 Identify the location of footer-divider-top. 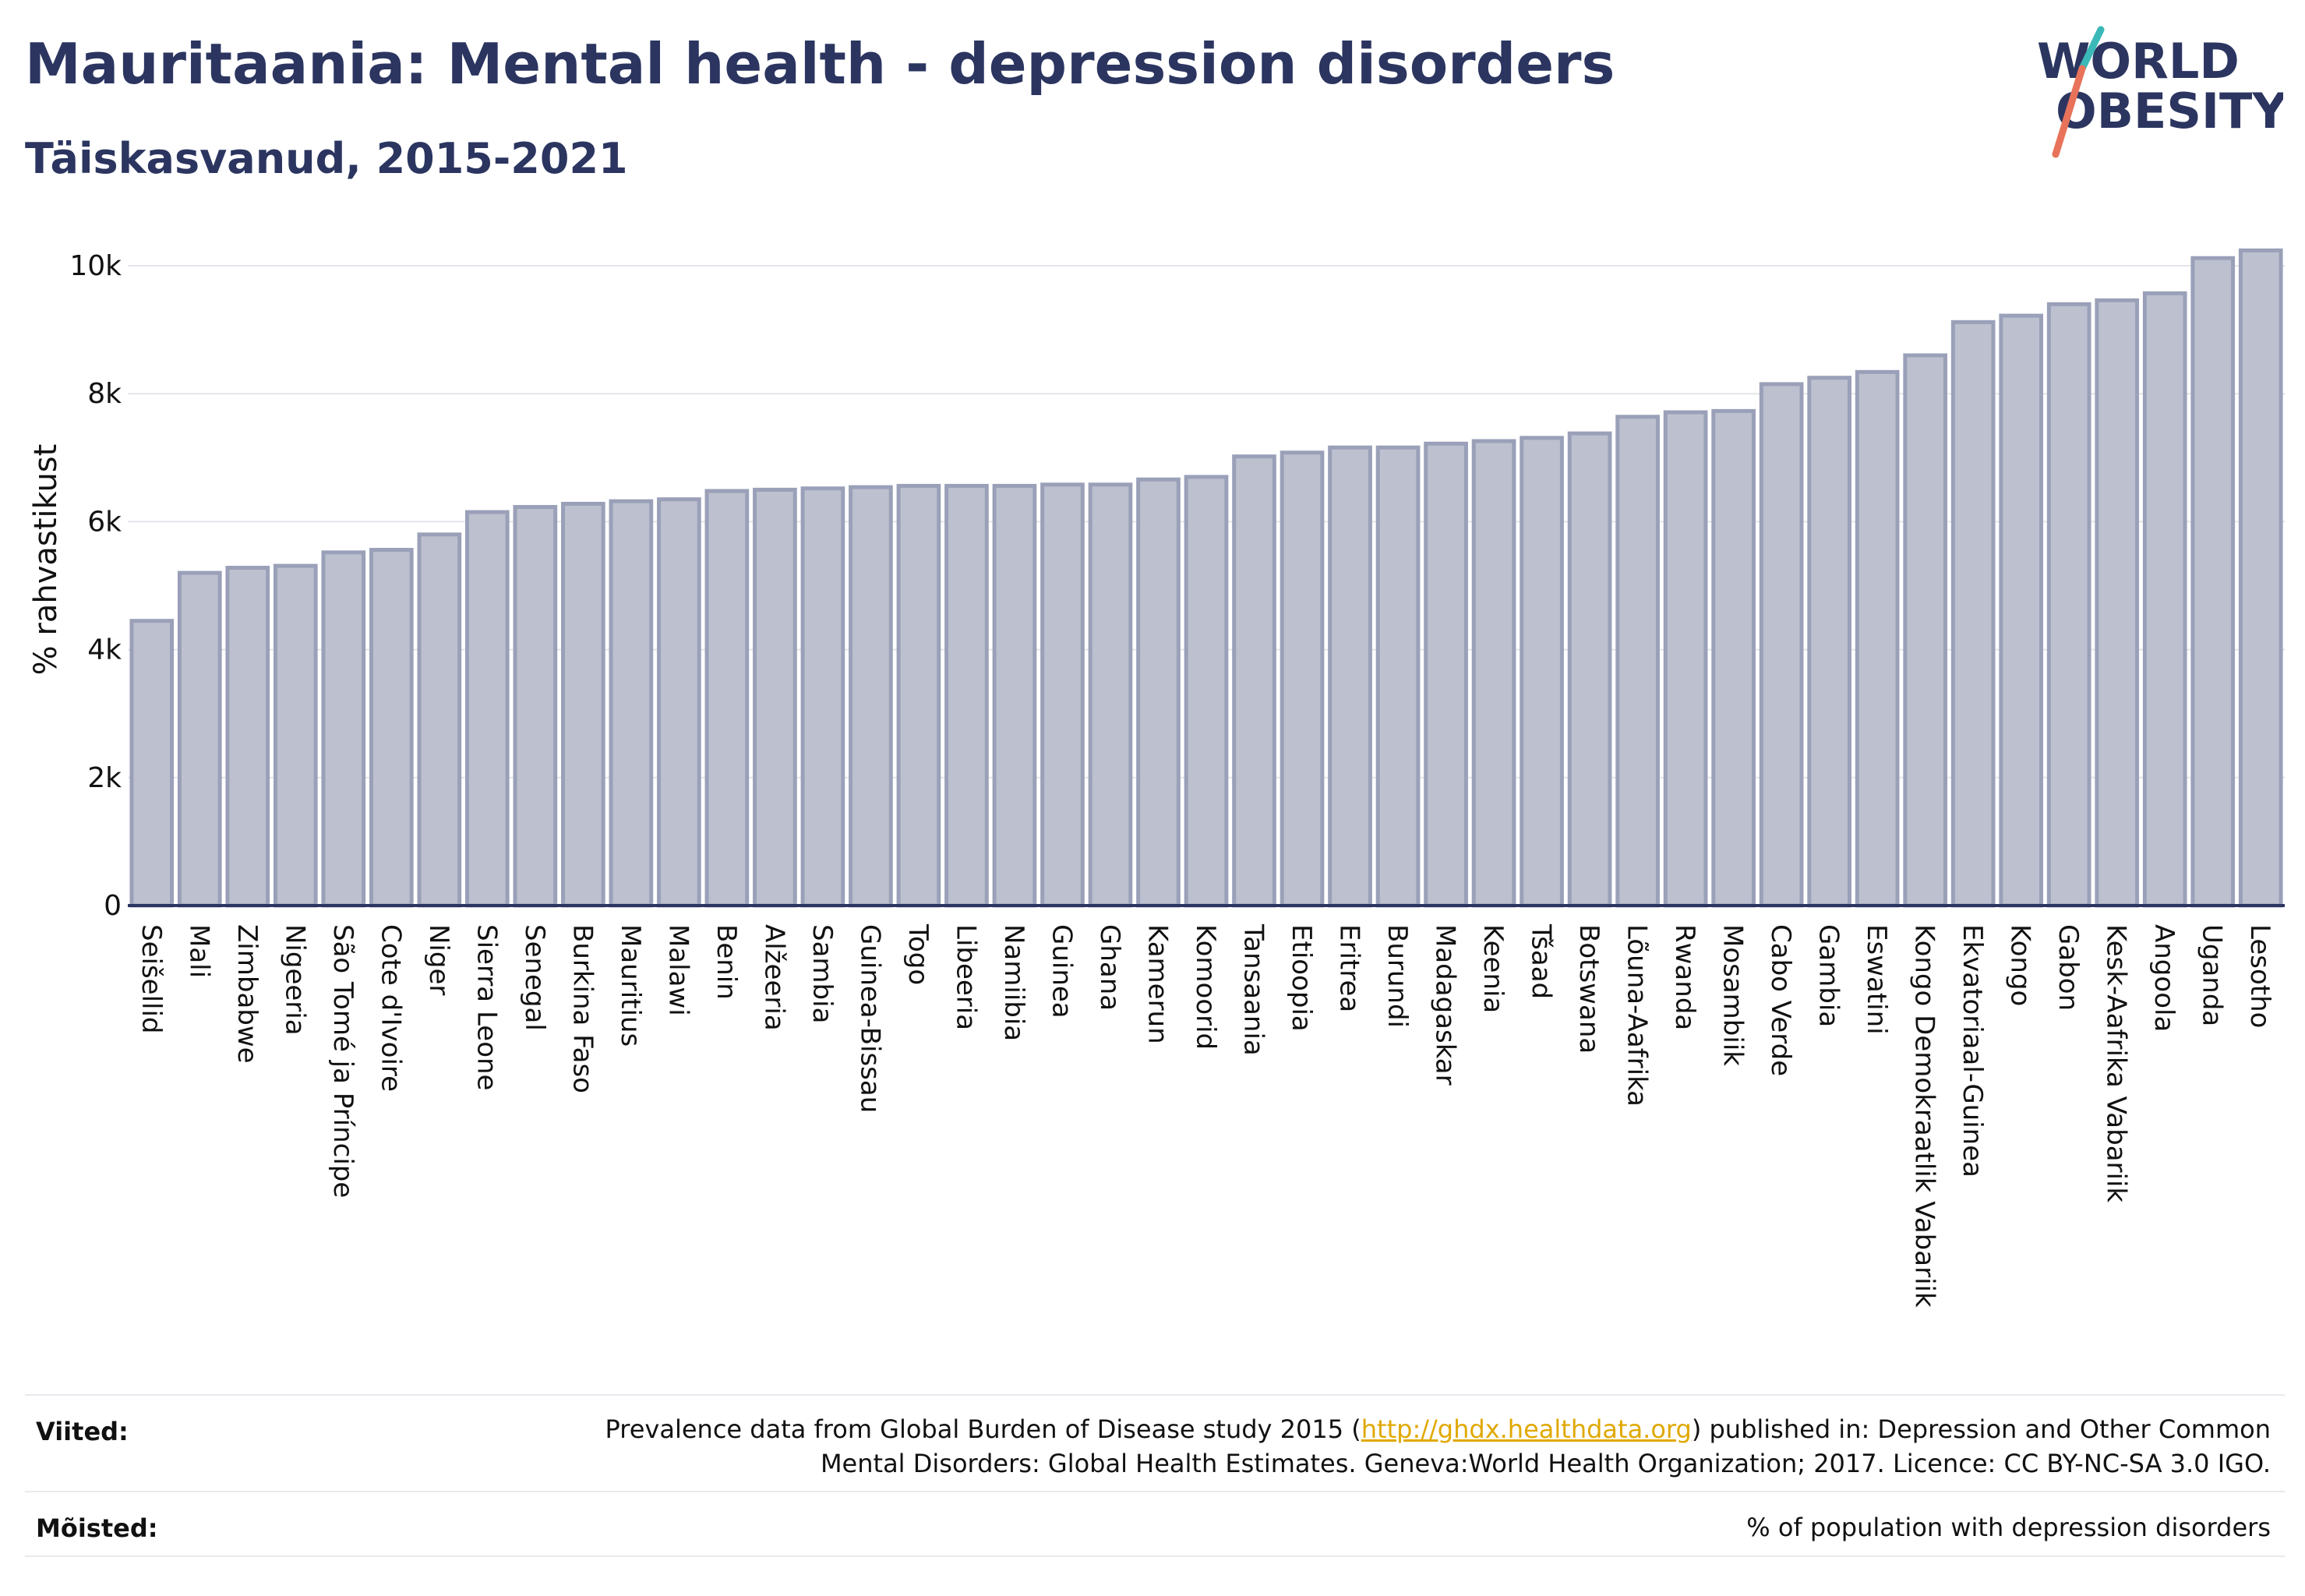
(1155, 1395).